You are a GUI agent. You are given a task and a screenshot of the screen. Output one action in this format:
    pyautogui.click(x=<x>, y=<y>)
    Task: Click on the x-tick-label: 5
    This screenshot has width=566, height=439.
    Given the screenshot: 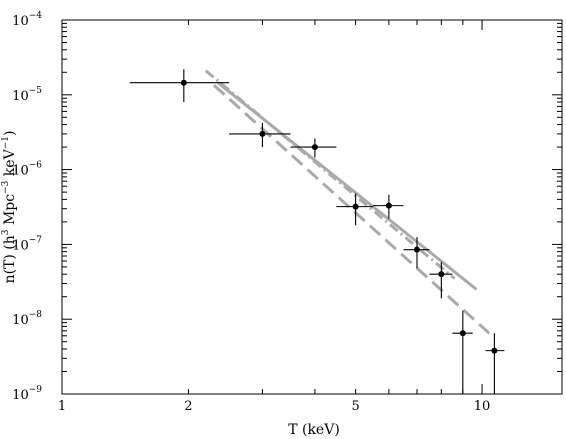 What is the action you would take?
    pyautogui.click(x=355, y=406)
    